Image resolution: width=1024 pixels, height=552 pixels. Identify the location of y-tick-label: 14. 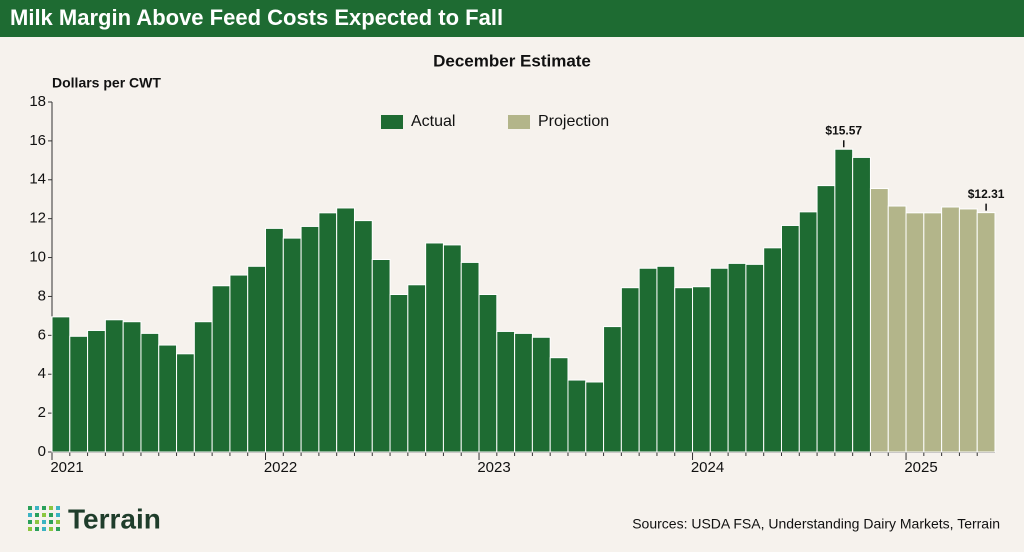
(37, 179).